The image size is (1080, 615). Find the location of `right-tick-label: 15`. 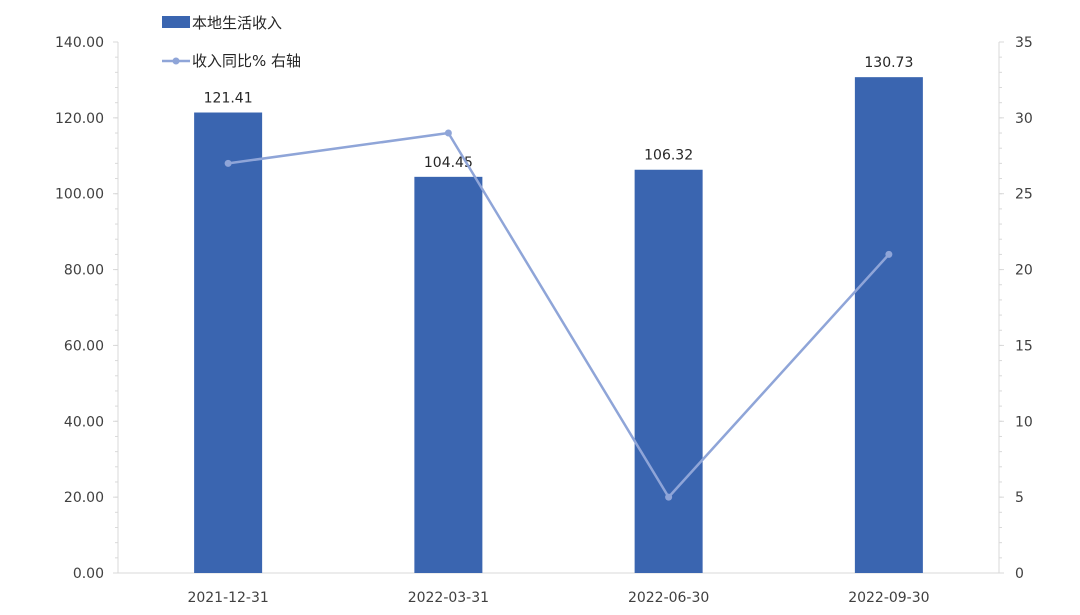

right-tick-label: 15 is located at coordinates (1024, 346).